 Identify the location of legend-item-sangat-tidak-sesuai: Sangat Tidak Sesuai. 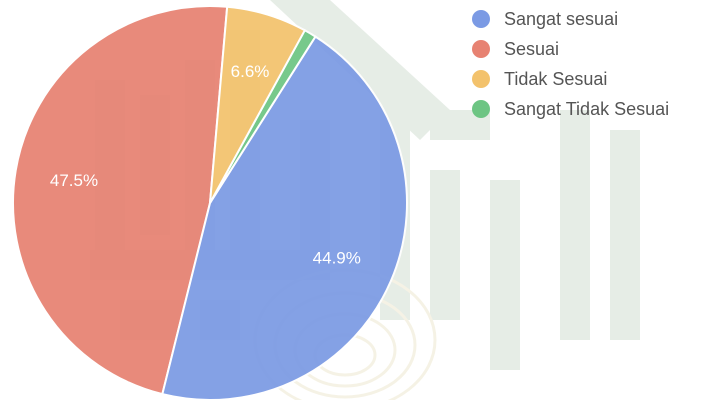
(593, 109).